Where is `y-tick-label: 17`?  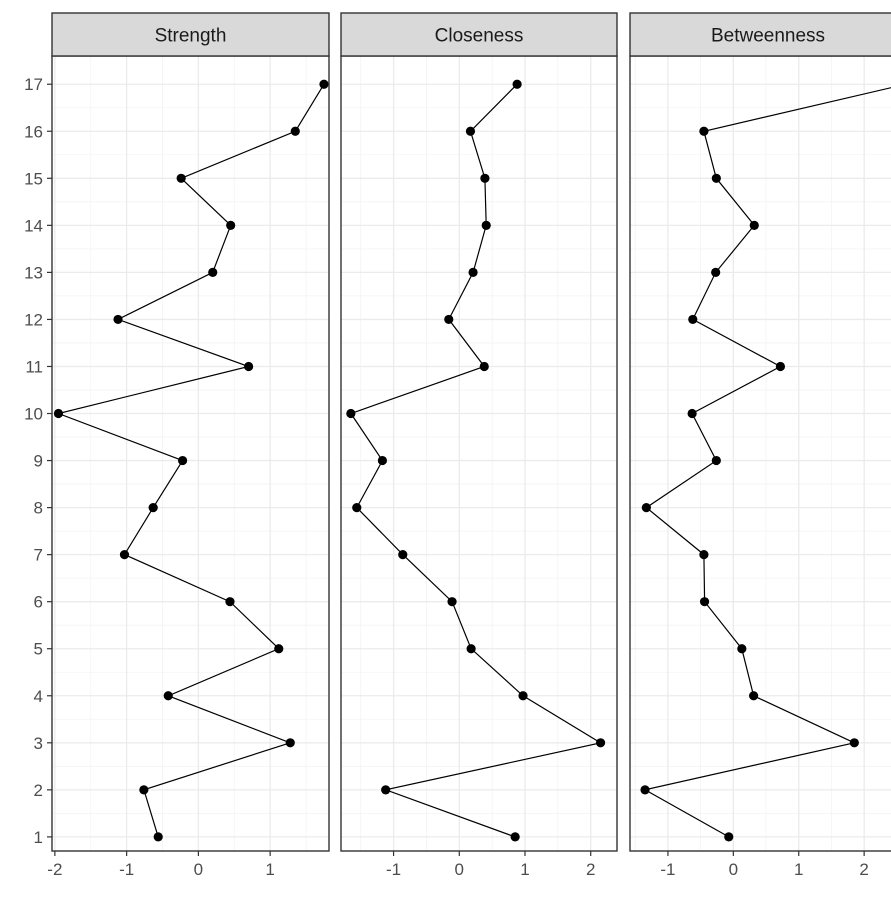
y-tick-label: 17 is located at coordinates (33, 84).